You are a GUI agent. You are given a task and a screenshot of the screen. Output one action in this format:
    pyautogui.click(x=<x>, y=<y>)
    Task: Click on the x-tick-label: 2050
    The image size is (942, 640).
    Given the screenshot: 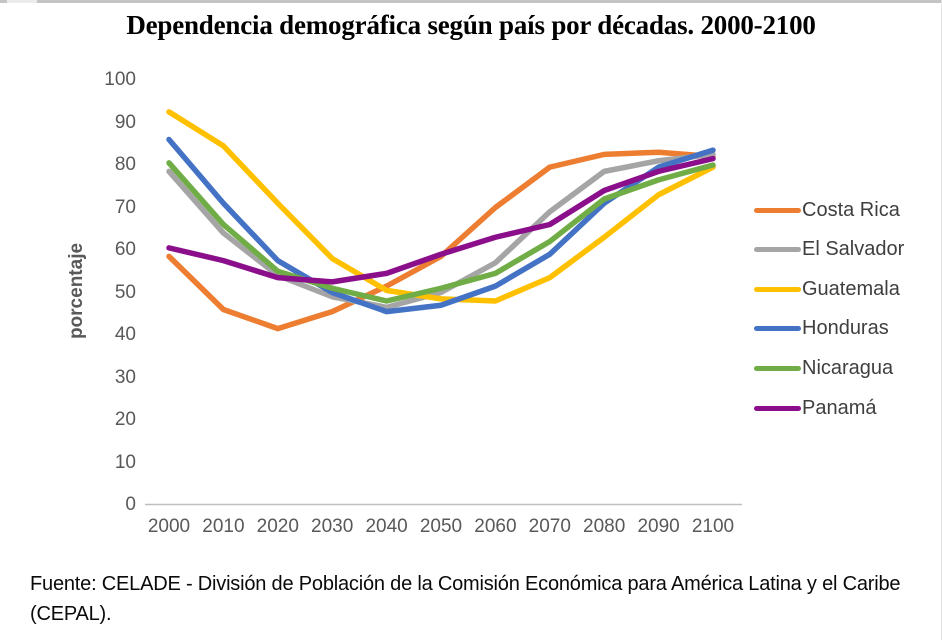 What is the action you would take?
    pyautogui.click(x=441, y=526)
    